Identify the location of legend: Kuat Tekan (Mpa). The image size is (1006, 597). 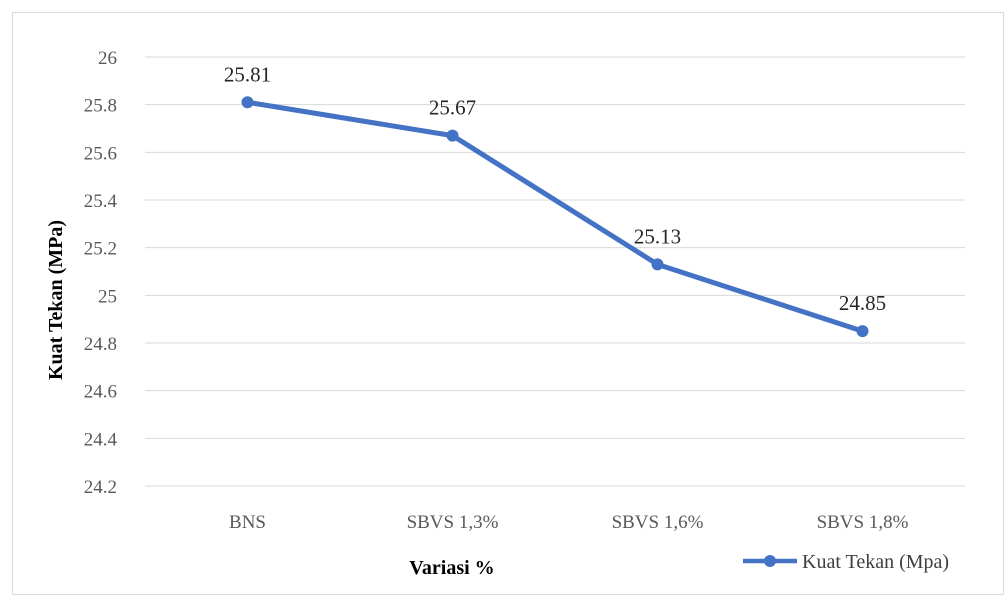
(846, 562).